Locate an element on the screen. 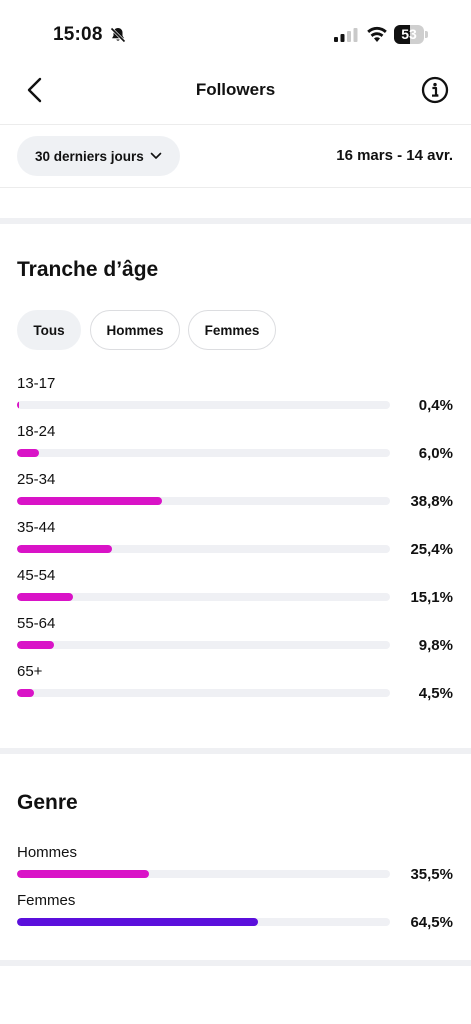 This screenshot has height=1024, width=471. age-range-label: 35-44 is located at coordinates (36, 527).